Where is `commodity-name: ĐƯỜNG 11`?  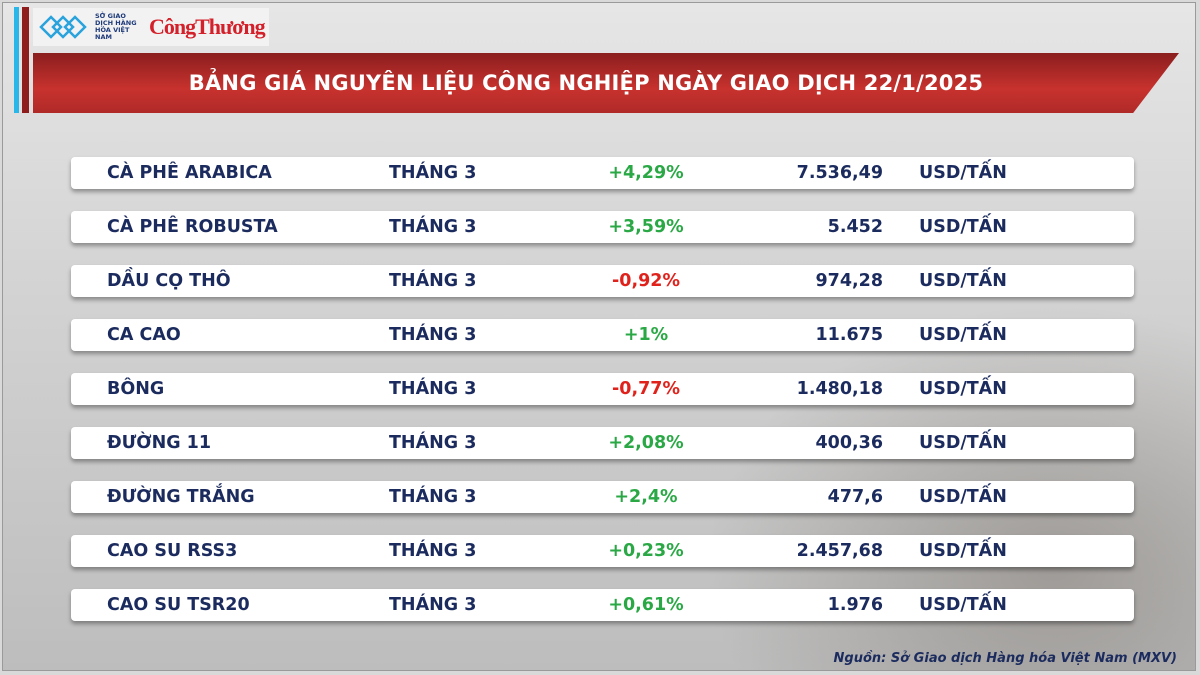 commodity-name: ĐƯỜNG 11 is located at coordinates (159, 443).